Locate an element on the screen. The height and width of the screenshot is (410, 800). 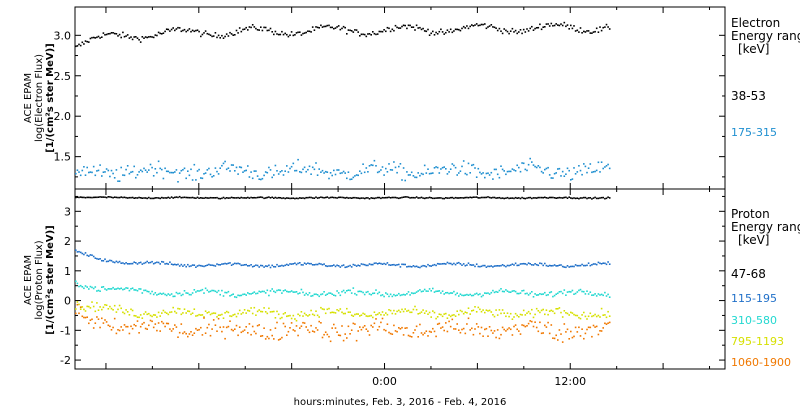
electron-ylabel-line3: [1/(cm²s ster MeV)] is located at coordinates (50, 97).